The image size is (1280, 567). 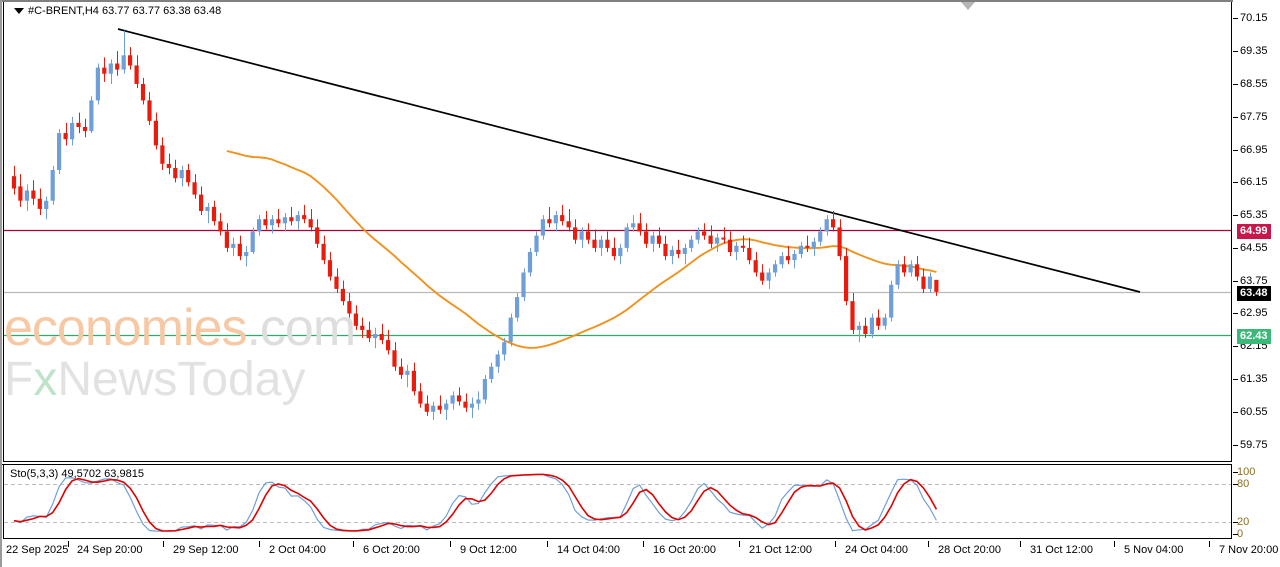 I want to click on price-tick-label: 65.35, so click(x=1254, y=215).